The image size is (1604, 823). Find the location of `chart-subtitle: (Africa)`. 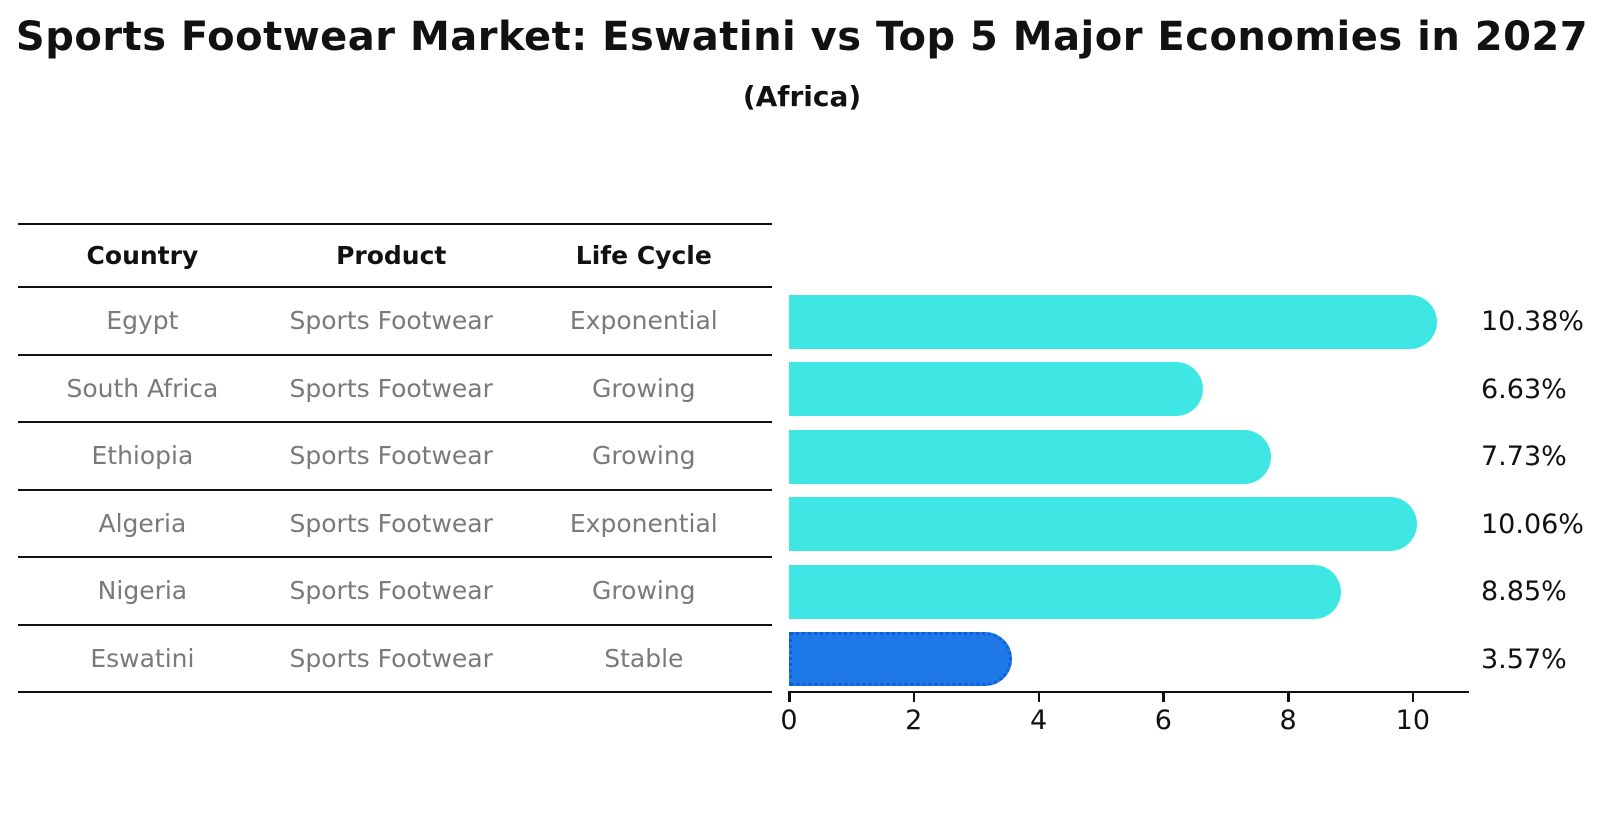

chart-subtitle: (Africa) is located at coordinates (802, 96).